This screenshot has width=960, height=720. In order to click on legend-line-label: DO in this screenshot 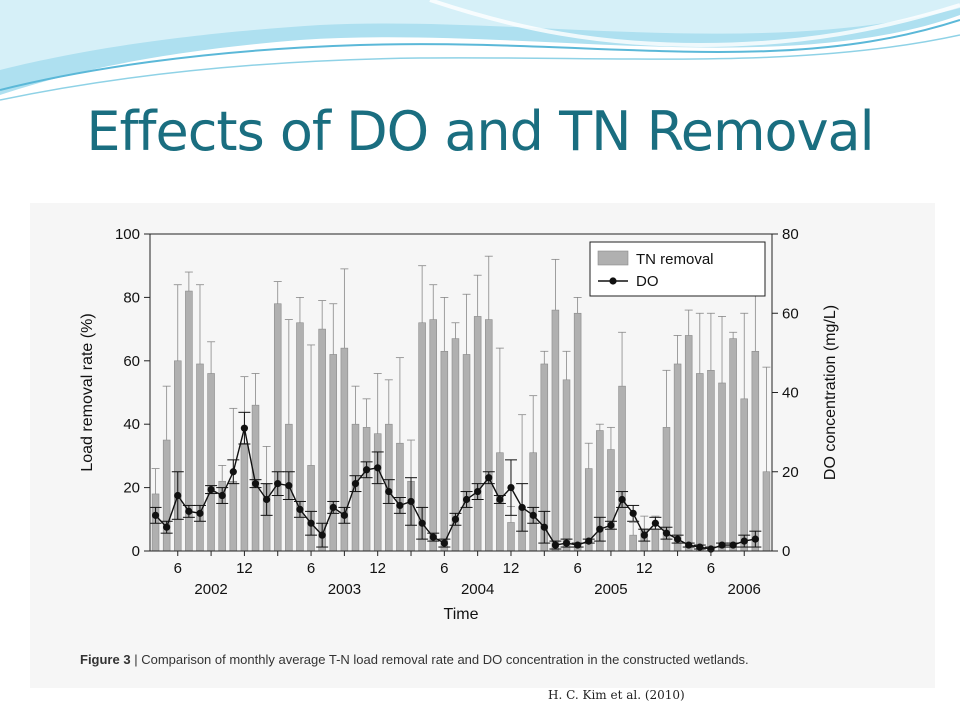, I will do `click(647, 281)`.